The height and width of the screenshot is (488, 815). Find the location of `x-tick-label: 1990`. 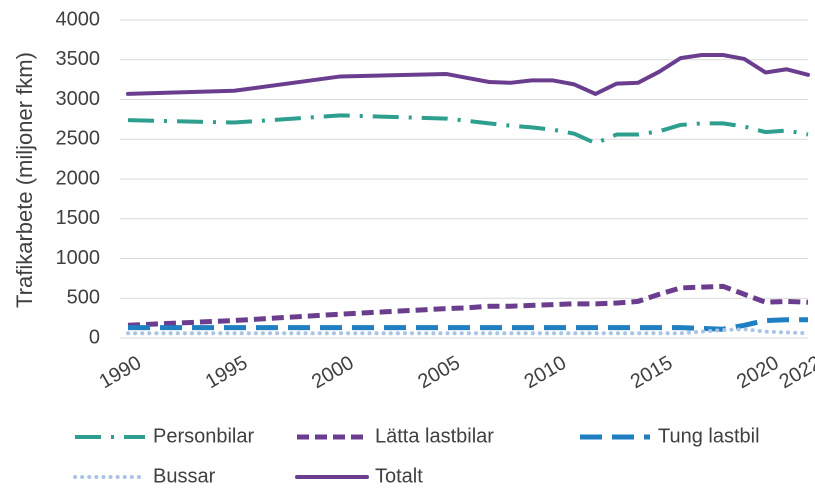

x-tick-label: 1990 is located at coordinates (121, 372).